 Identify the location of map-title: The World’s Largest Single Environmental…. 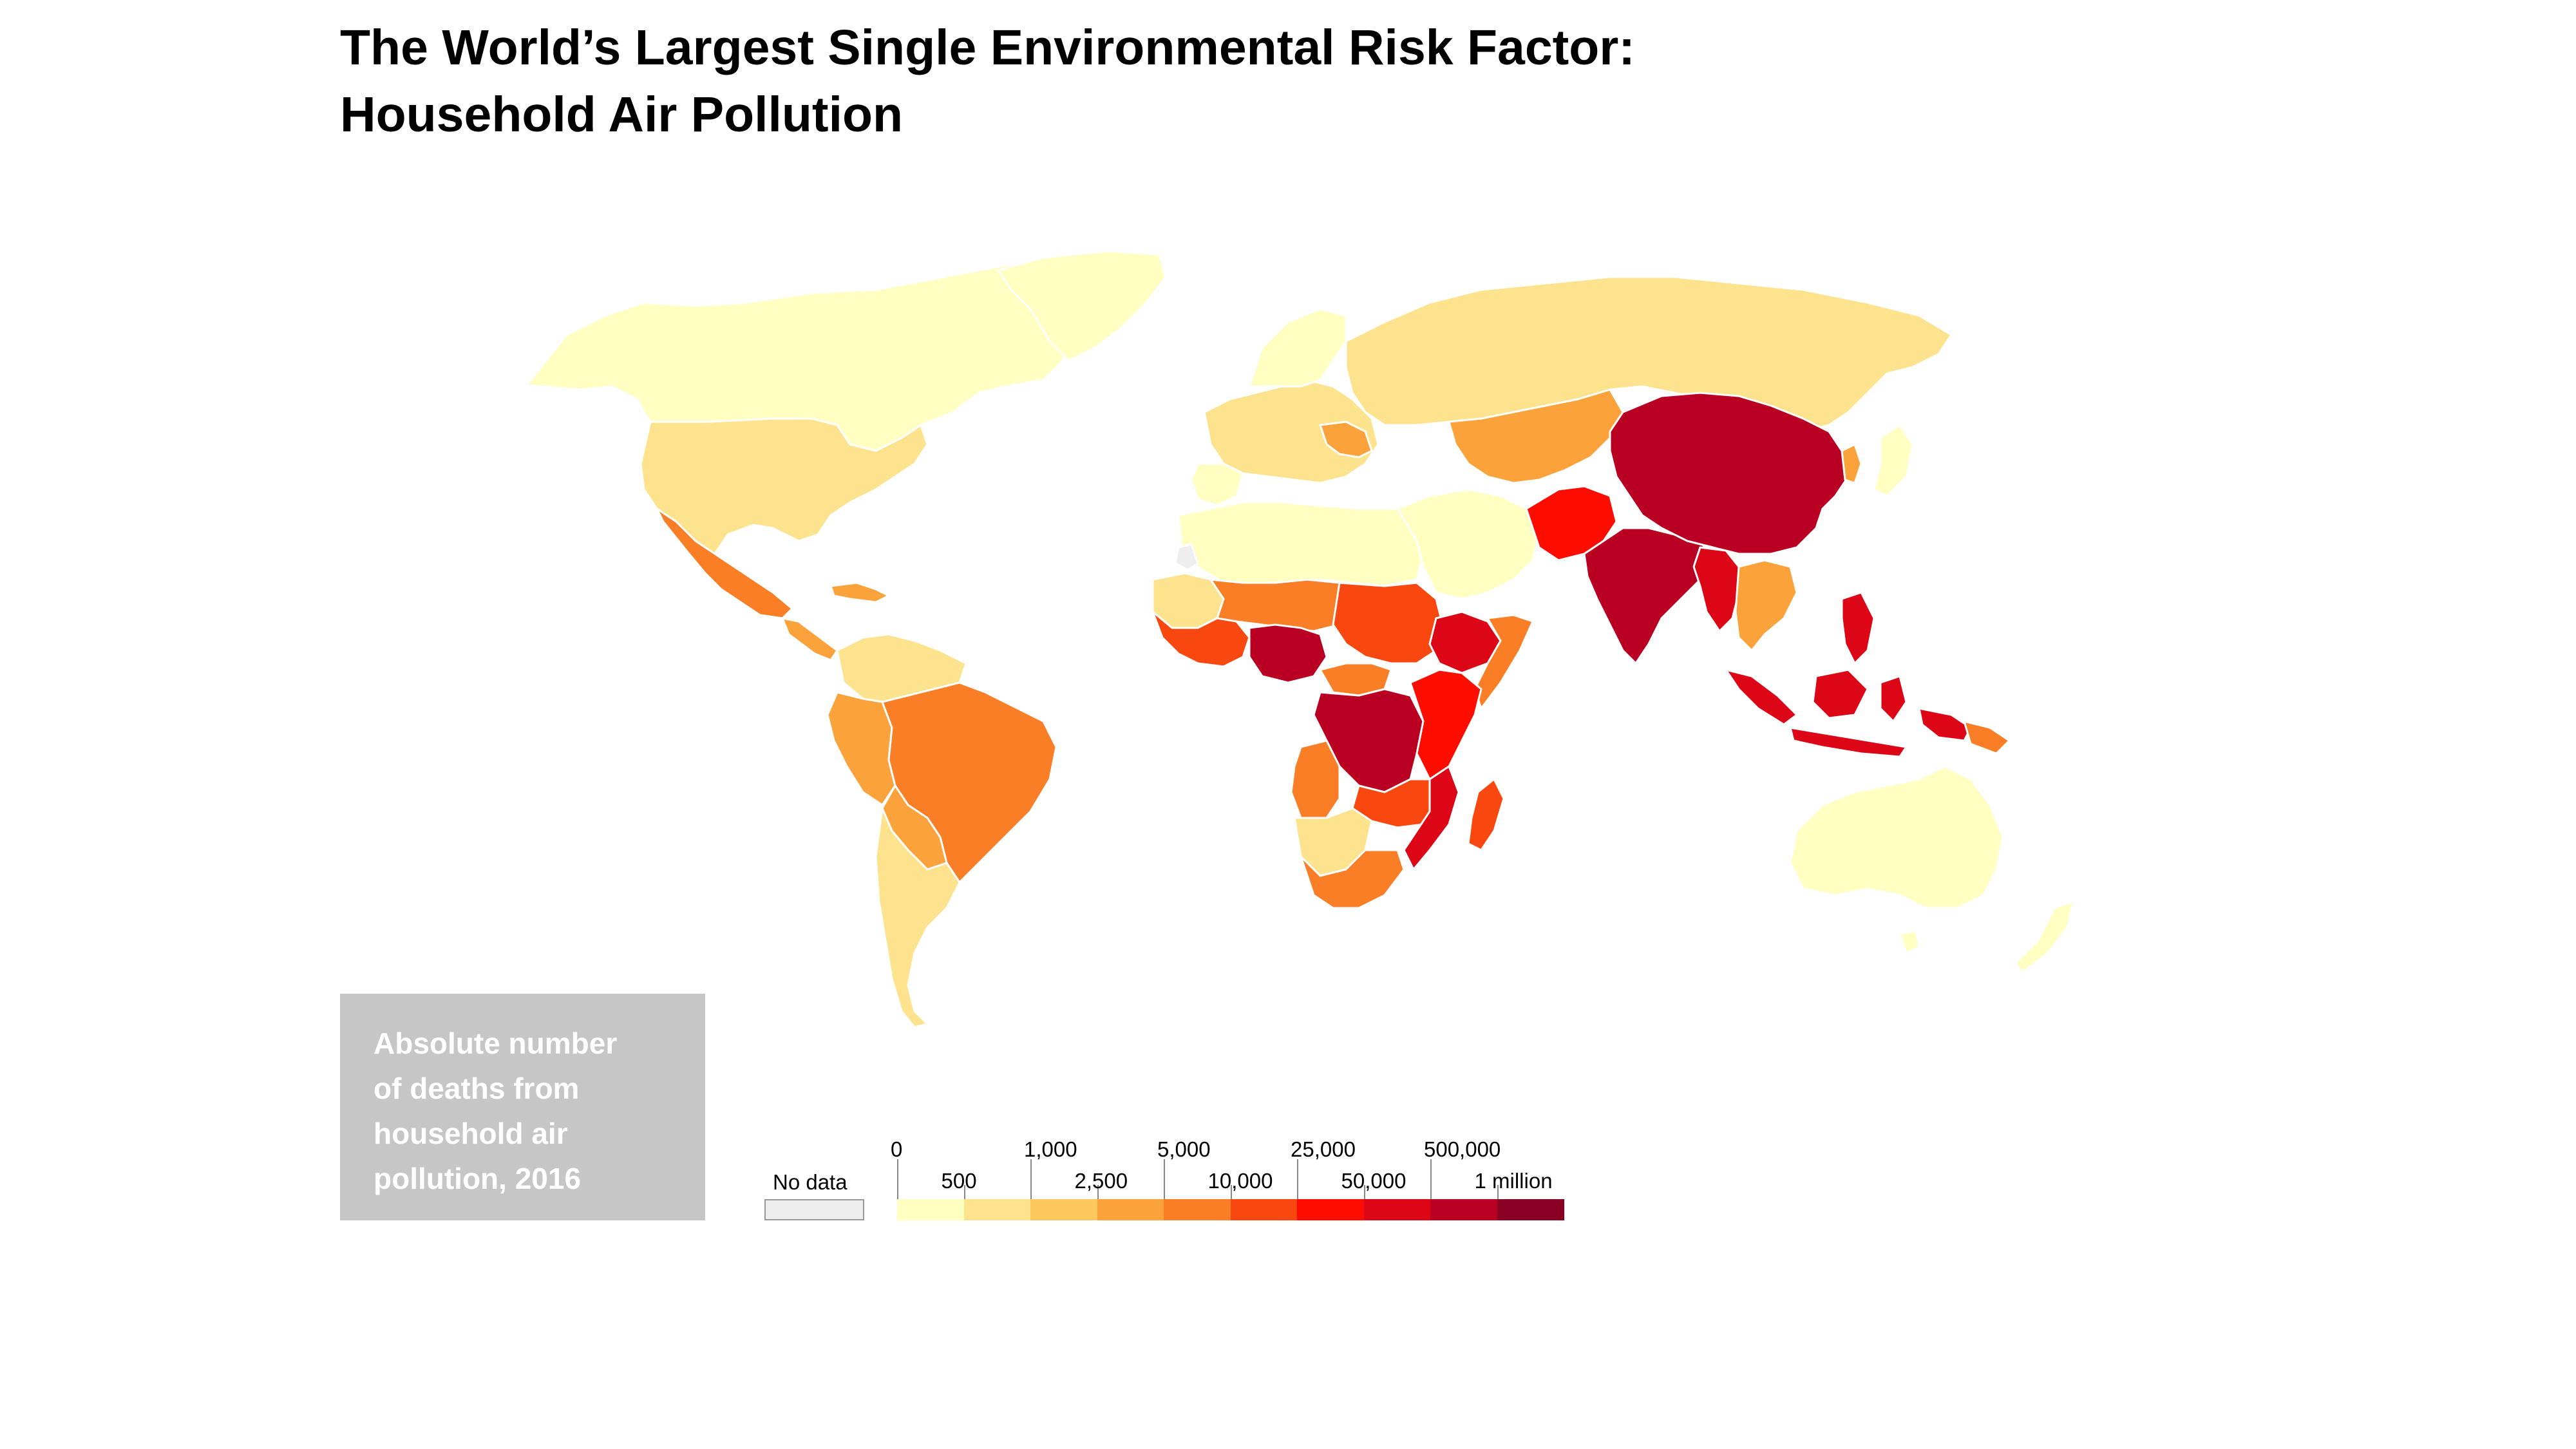
(1177, 81).